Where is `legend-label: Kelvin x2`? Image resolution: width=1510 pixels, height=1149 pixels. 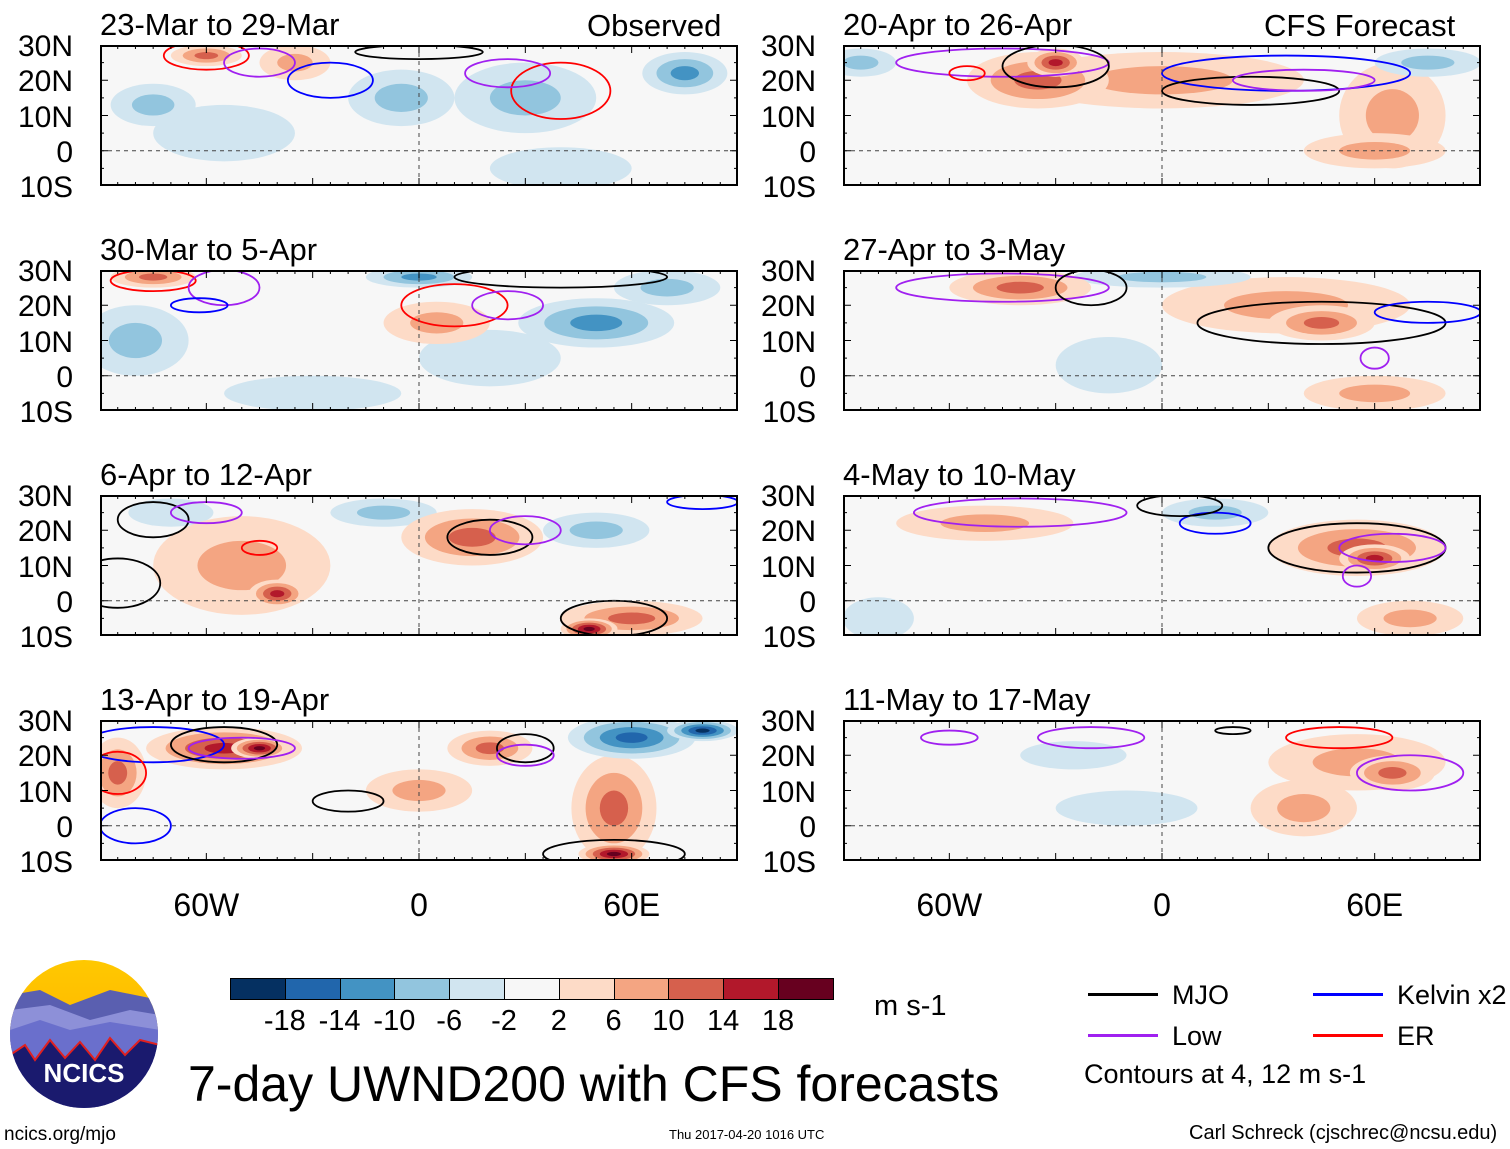 legend-label: Kelvin x2 is located at coordinates (1452, 995).